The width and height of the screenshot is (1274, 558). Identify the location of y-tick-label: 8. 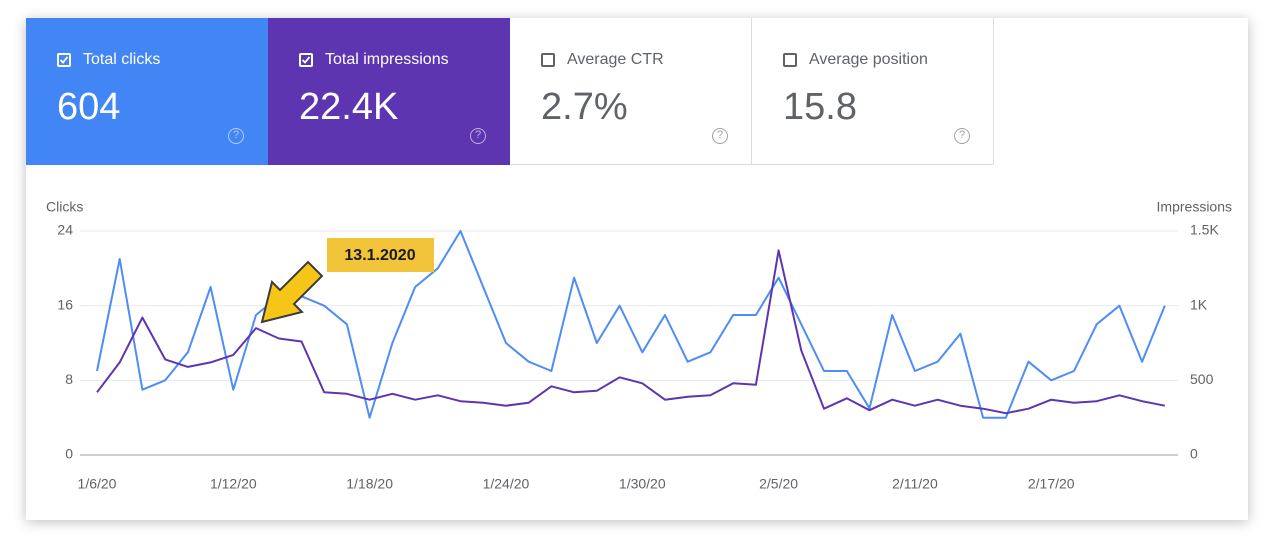
(69, 379).